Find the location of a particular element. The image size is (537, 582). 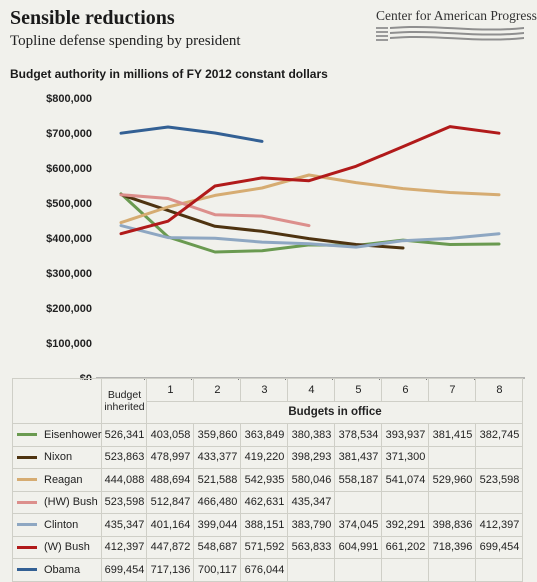

inherited-label-line1: Budget is located at coordinates (124, 395).